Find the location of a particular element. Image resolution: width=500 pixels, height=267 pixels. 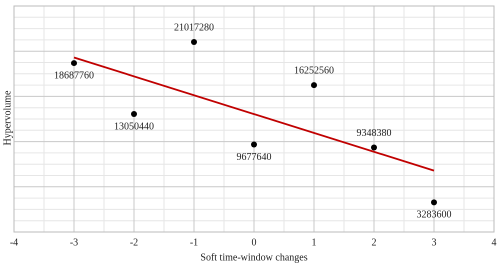

x-axis-title: Soft time-window changes is located at coordinates (253, 257).